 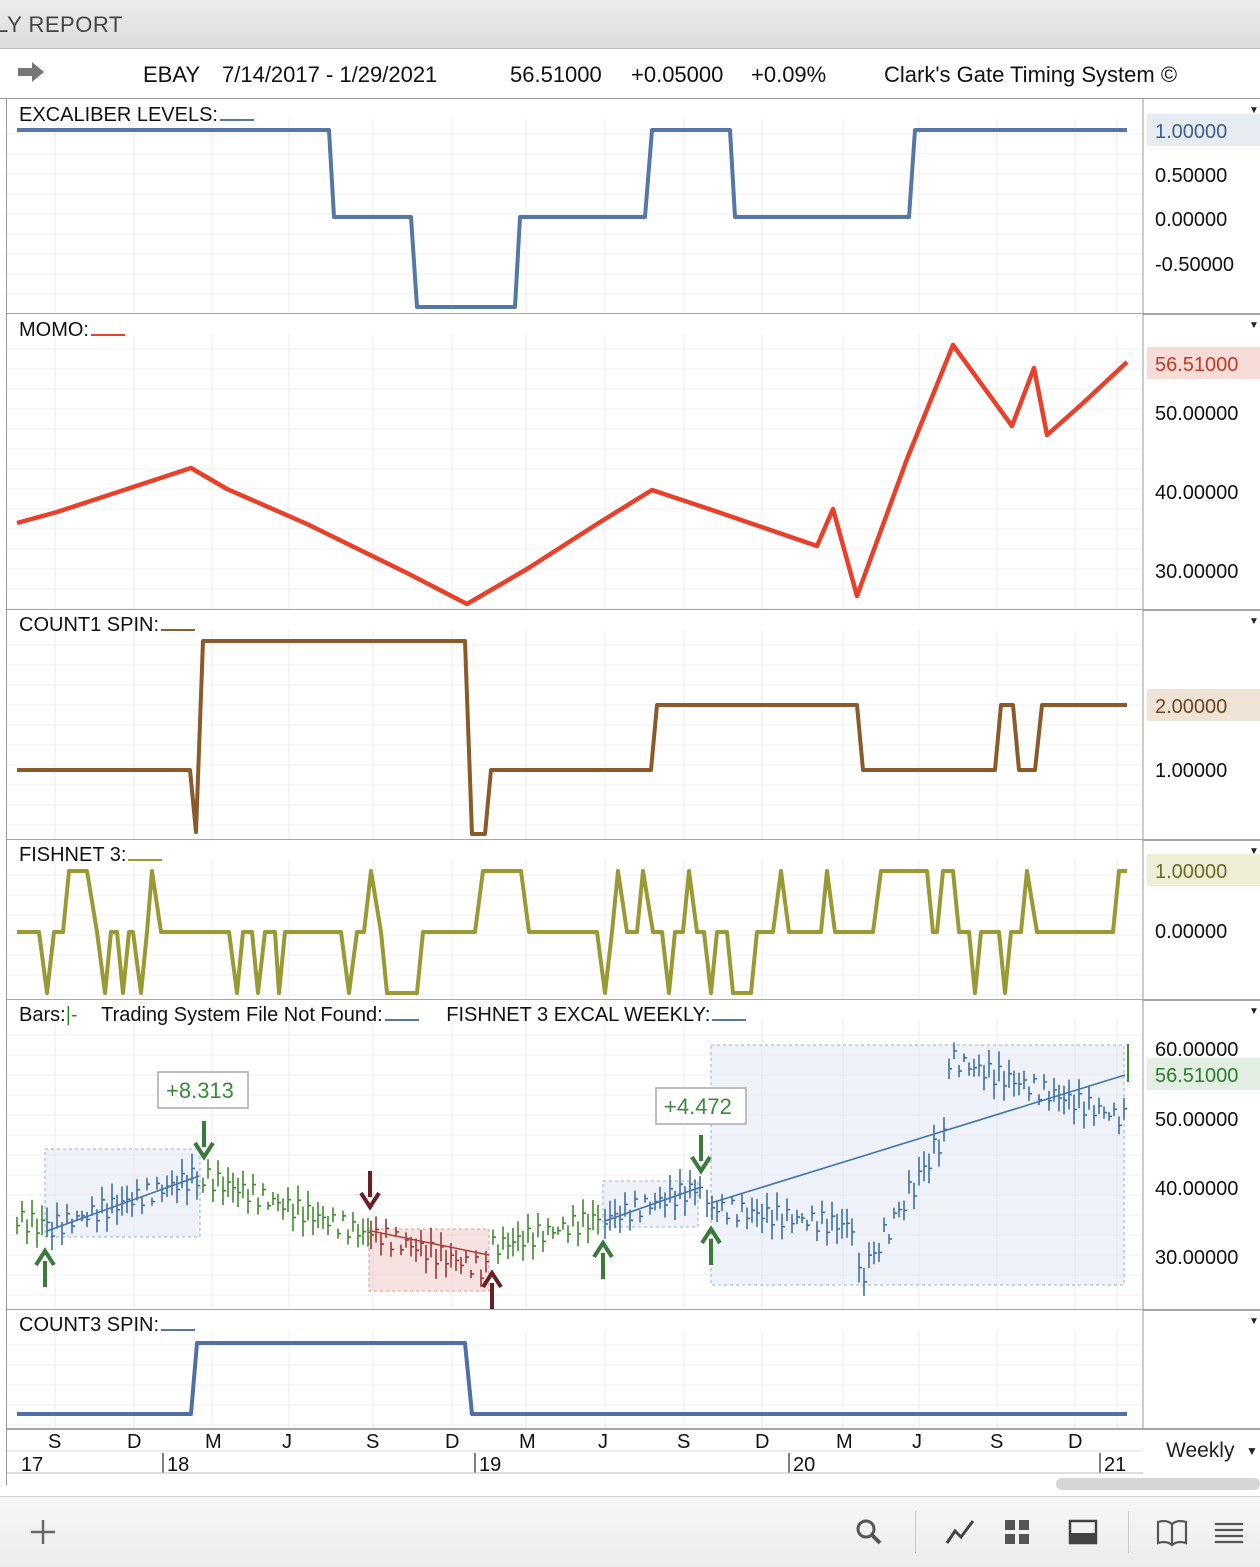 What do you see at coordinates (1196, 1076) in the screenshot?
I see `bars-value-badge: 56.51000` at bounding box center [1196, 1076].